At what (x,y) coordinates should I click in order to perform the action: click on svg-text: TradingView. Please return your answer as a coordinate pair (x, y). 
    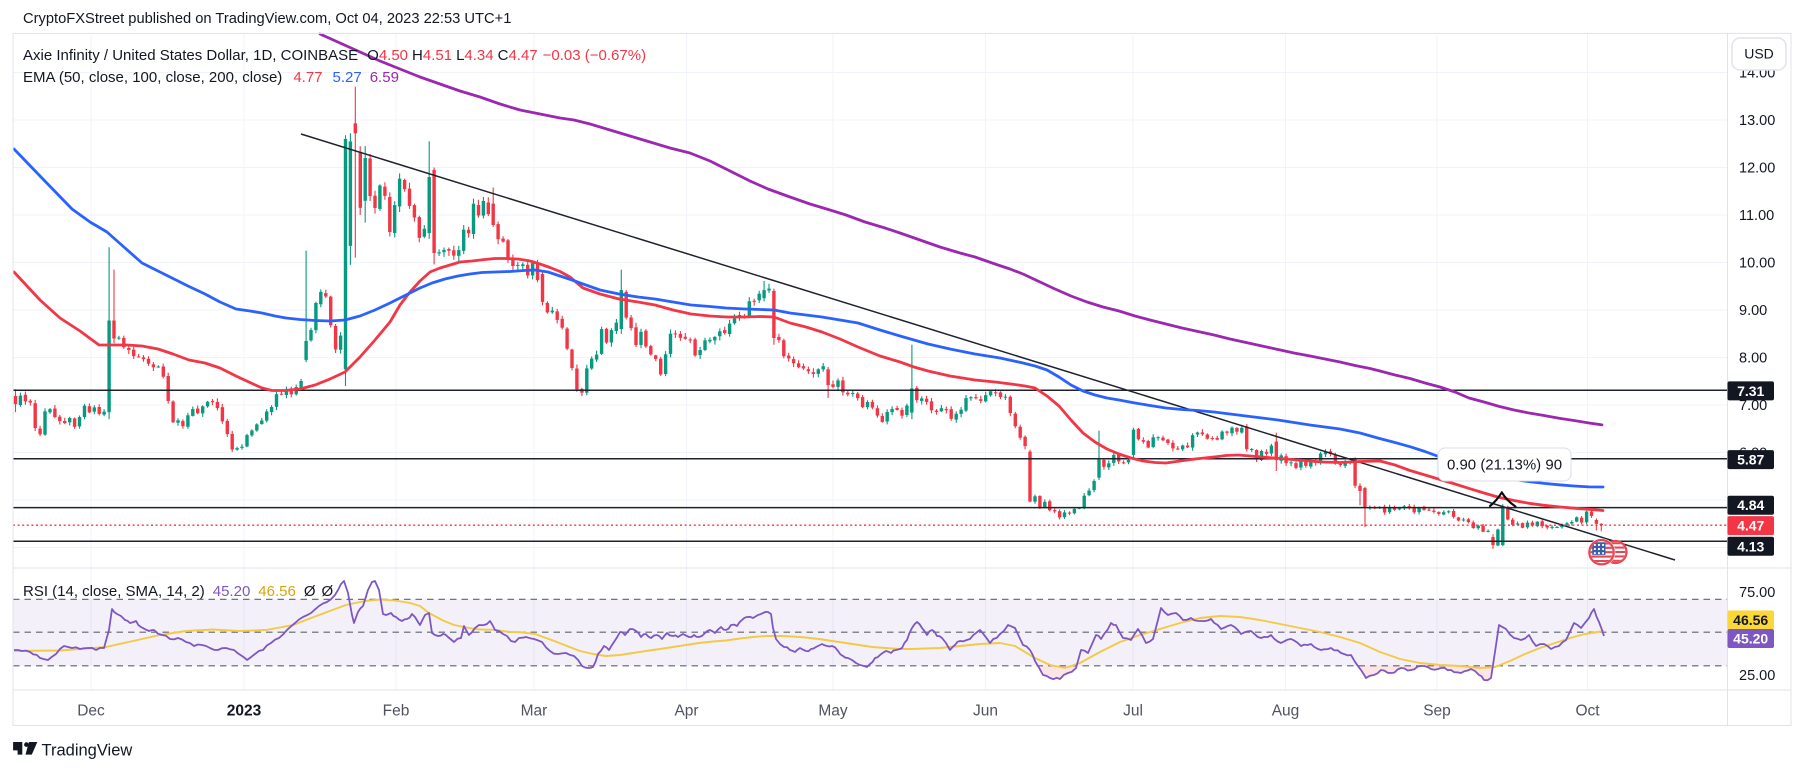
    Looking at the image, I should click on (87, 750).